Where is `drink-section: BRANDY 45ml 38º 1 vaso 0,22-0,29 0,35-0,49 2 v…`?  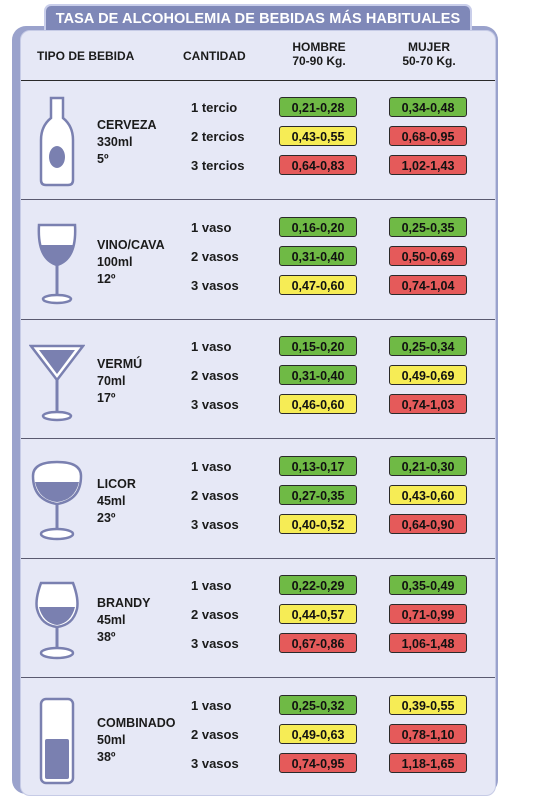 drink-section: BRANDY 45ml 38º 1 vaso 0,22-0,29 0,35-0,49 2 v… is located at coordinates (258, 618).